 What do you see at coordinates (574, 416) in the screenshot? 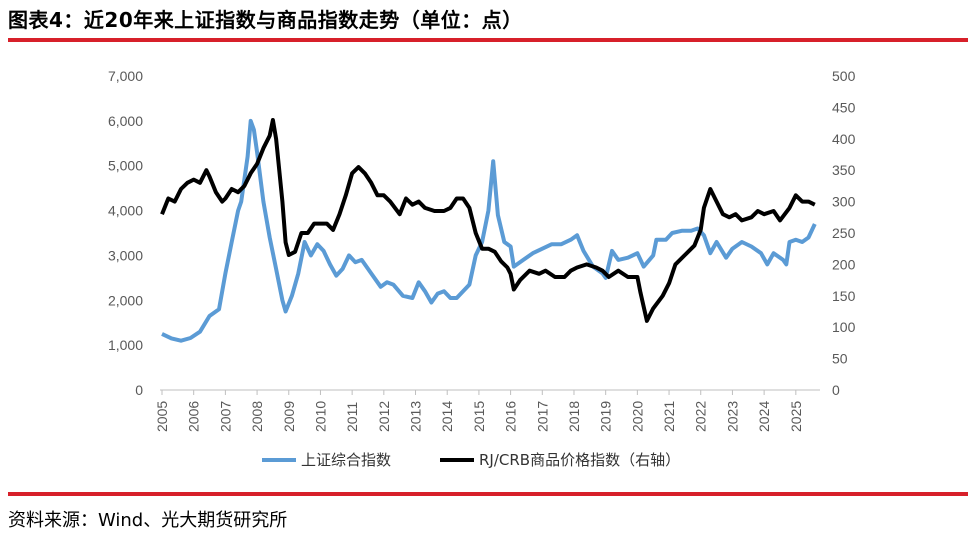
I see `x-tick-label: 2018` at bounding box center [574, 416].